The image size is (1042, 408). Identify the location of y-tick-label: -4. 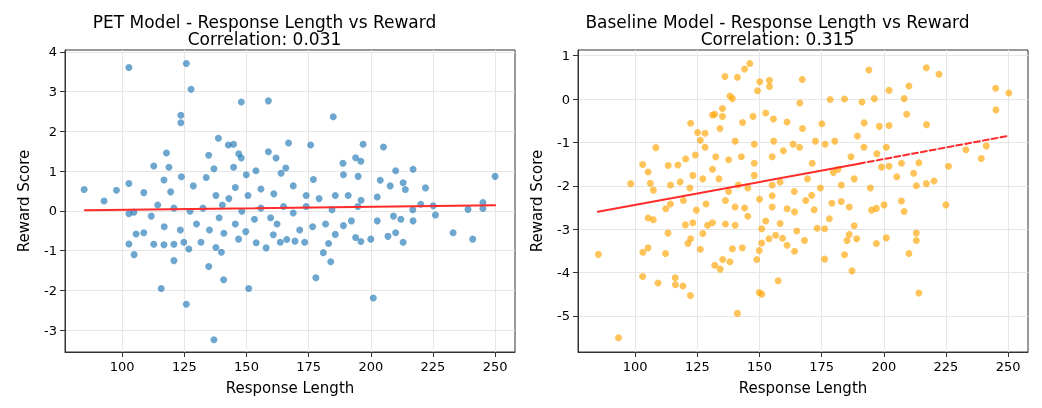
(563, 273).